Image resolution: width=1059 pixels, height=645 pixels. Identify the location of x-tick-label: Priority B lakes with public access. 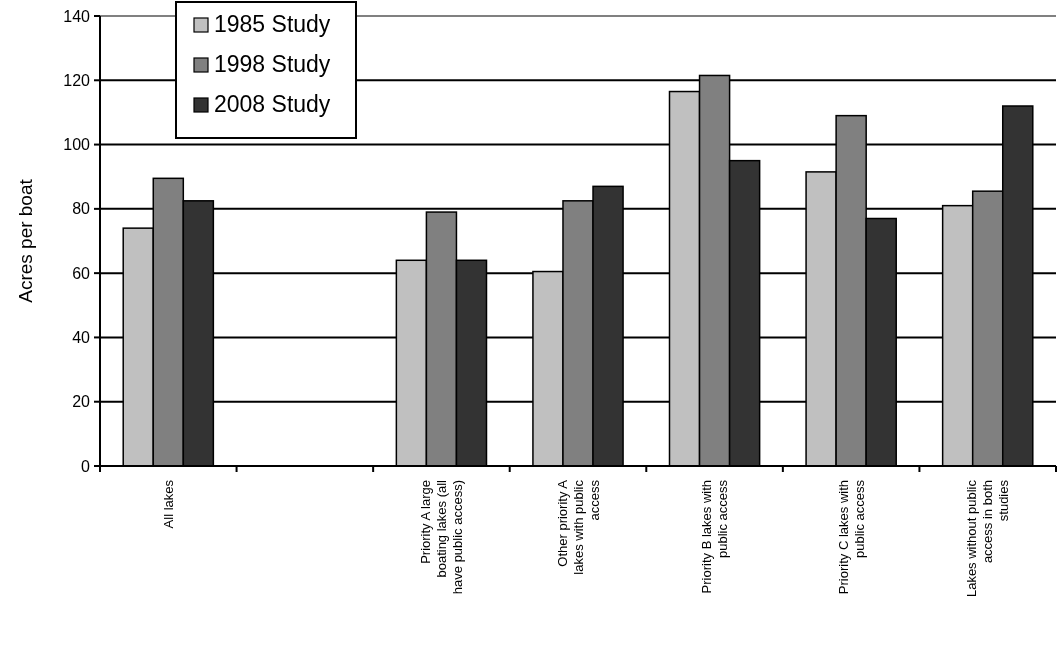
(715, 536).